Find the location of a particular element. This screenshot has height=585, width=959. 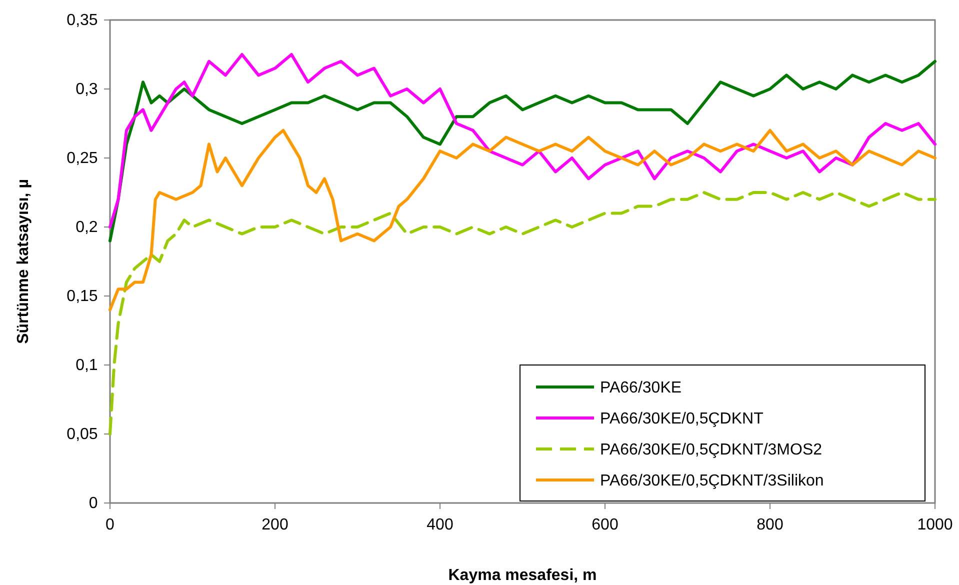

y-tick-label: 0,05 is located at coordinates (82, 435).